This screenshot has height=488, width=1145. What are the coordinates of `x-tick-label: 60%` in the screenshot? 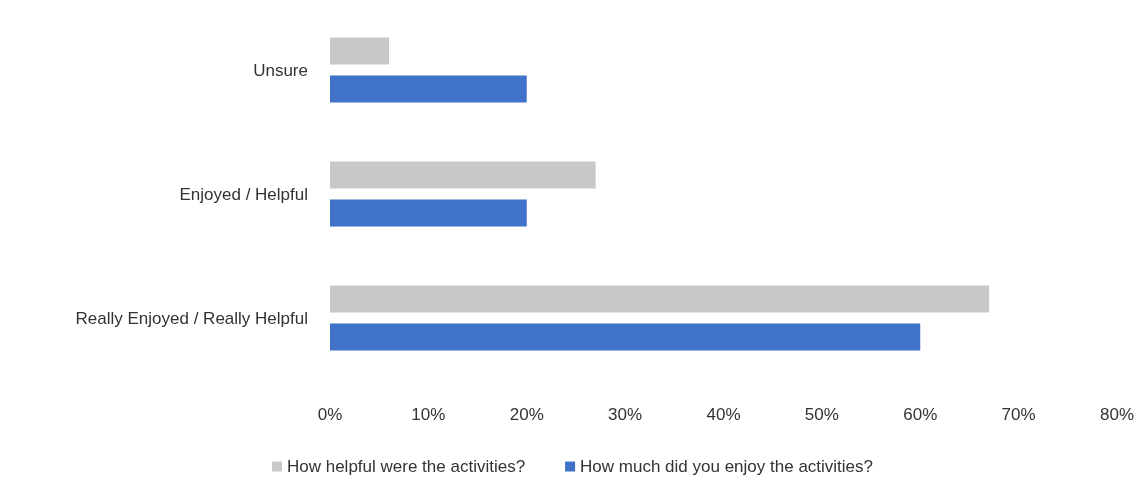 It's located at (920, 414).